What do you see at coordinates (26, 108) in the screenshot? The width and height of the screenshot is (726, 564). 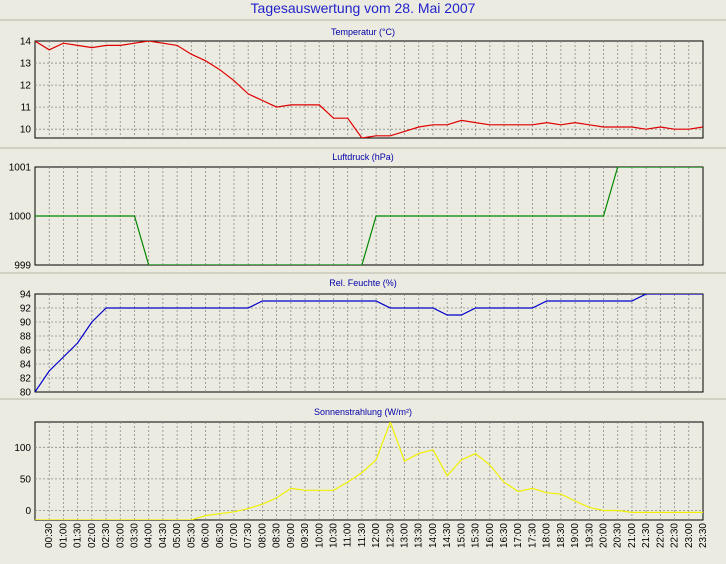 I see `y-tick-label: 11` at bounding box center [26, 108].